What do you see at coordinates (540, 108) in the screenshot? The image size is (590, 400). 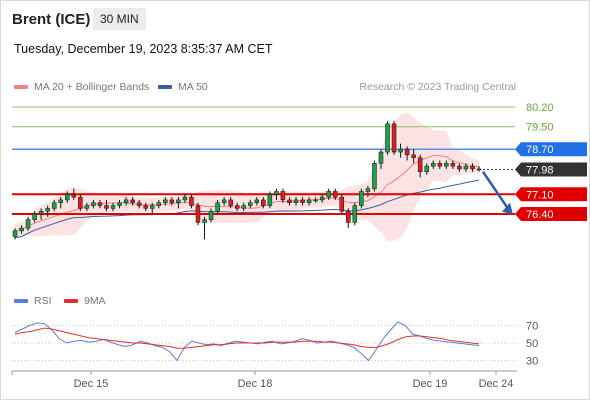 I see `level-label: 80.20` at bounding box center [540, 108].